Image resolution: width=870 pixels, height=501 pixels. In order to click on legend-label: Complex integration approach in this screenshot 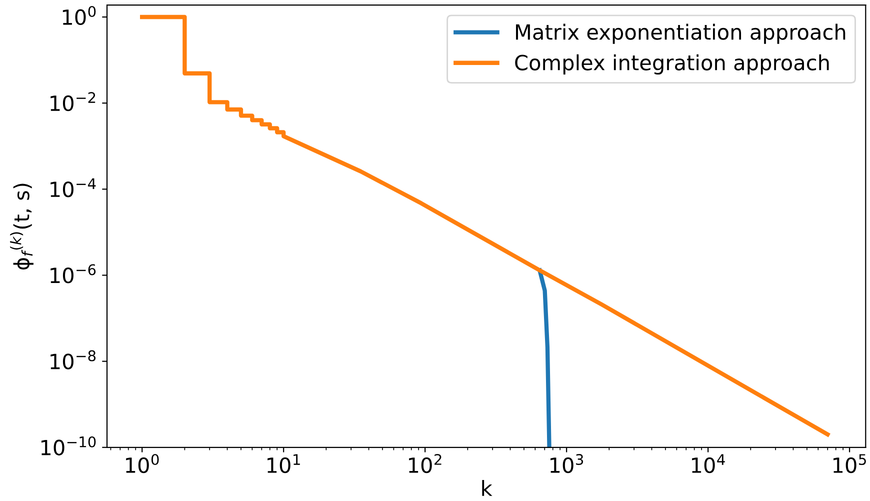, I will do `click(672, 64)`.